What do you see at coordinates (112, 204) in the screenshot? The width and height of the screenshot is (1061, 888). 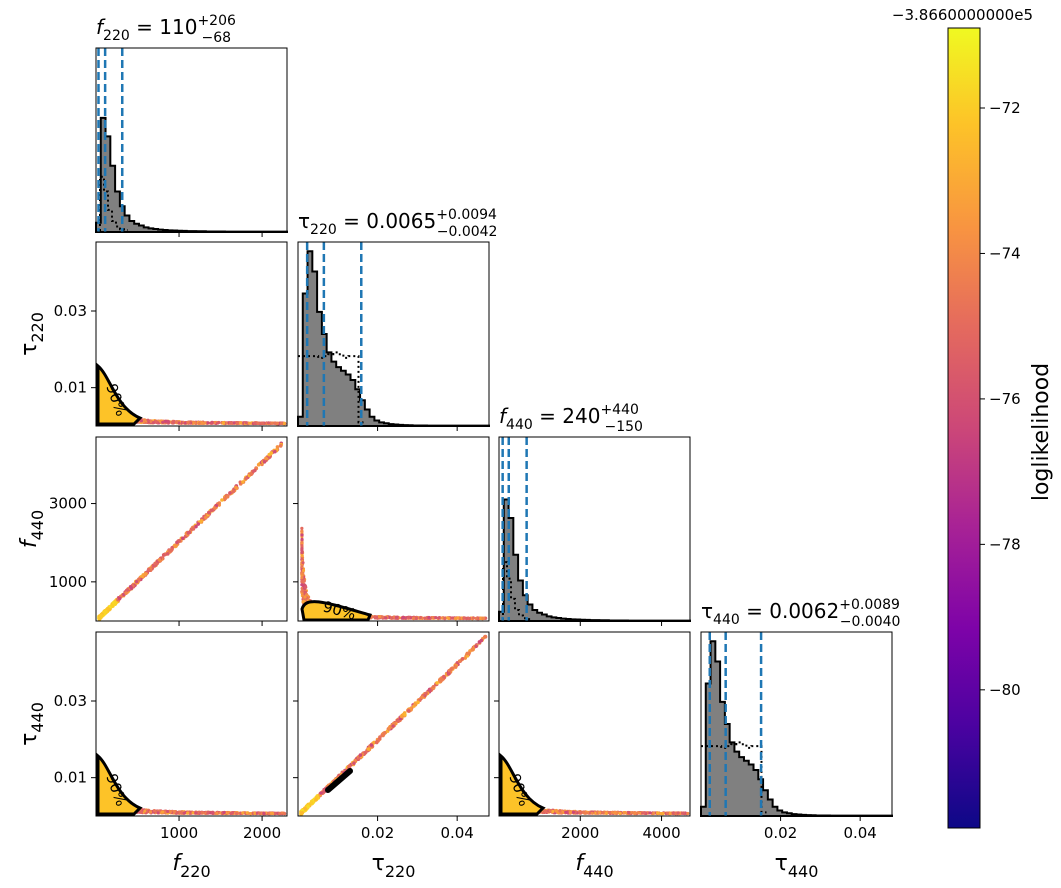 I see `prior-f220` at bounding box center [112, 204].